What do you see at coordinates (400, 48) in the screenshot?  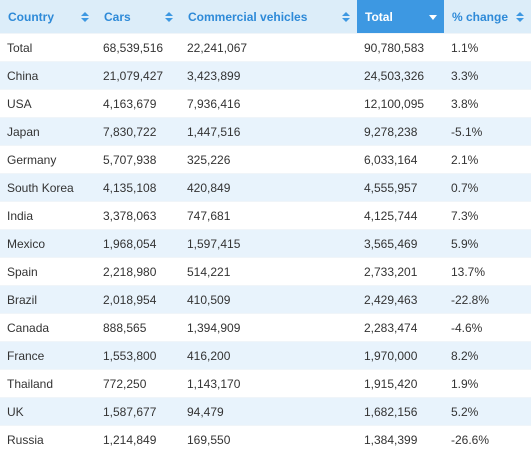 I see `table-cell: 90,780,583` at bounding box center [400, 48].